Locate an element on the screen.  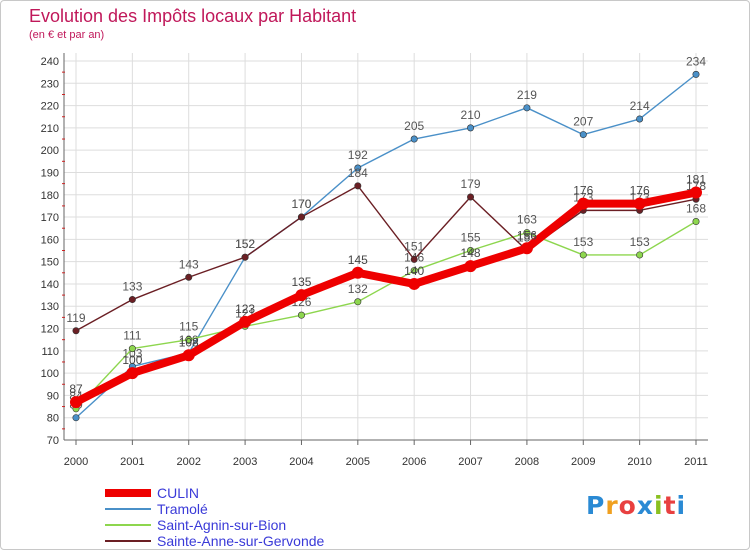
data-label: 140 is located at coordinates (414, 271).